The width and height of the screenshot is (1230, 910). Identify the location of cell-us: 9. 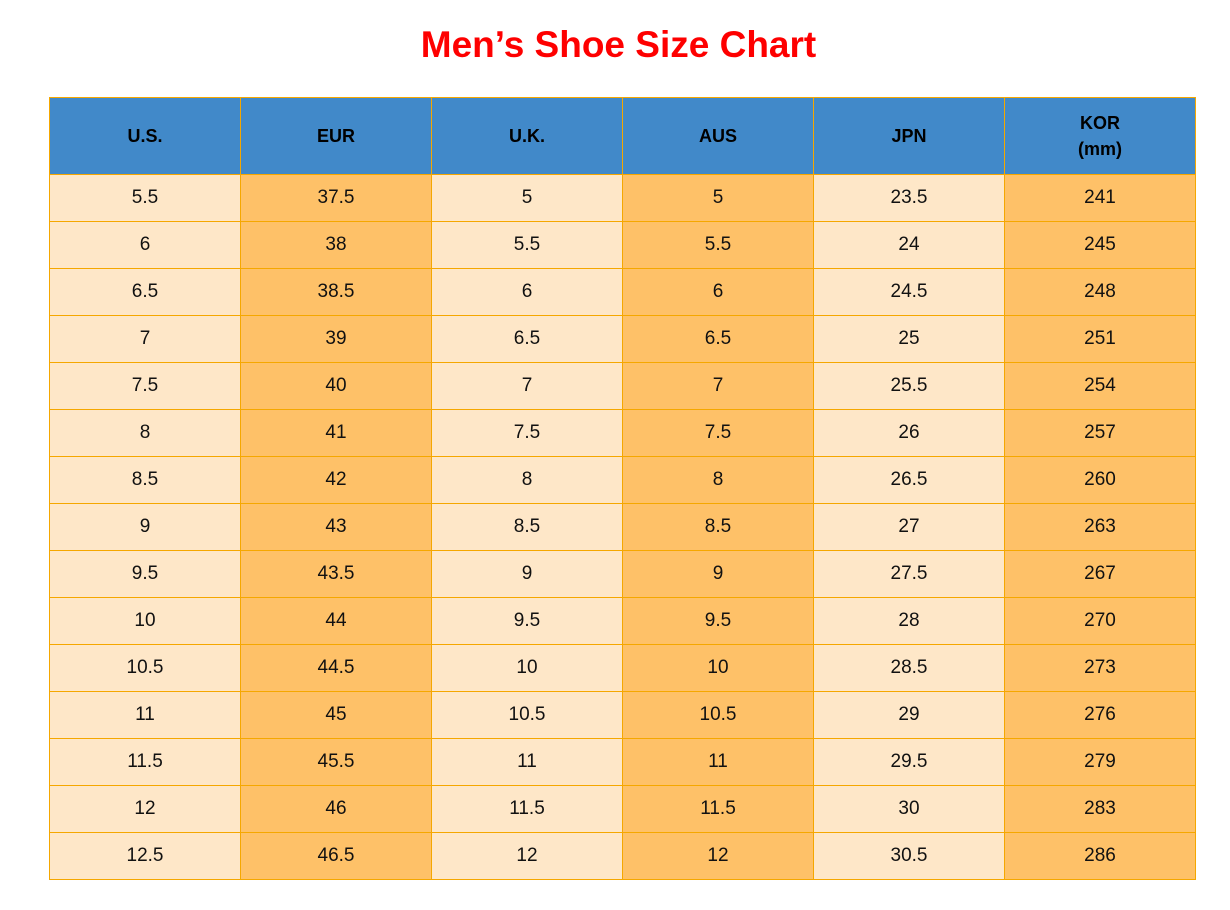
(145, 527).